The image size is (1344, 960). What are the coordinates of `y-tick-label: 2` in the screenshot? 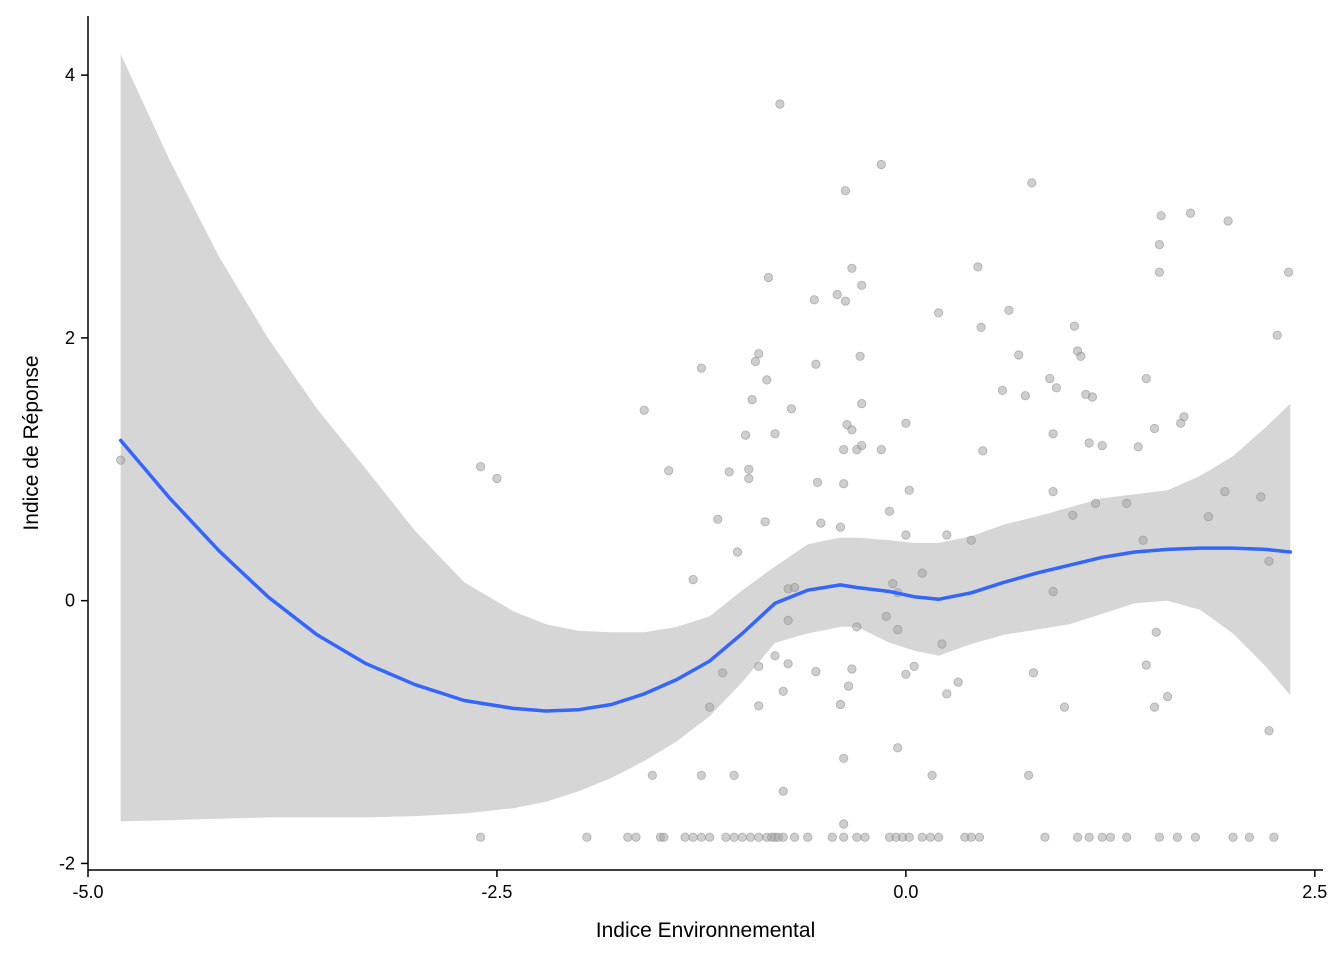 It's located at (70, 338).